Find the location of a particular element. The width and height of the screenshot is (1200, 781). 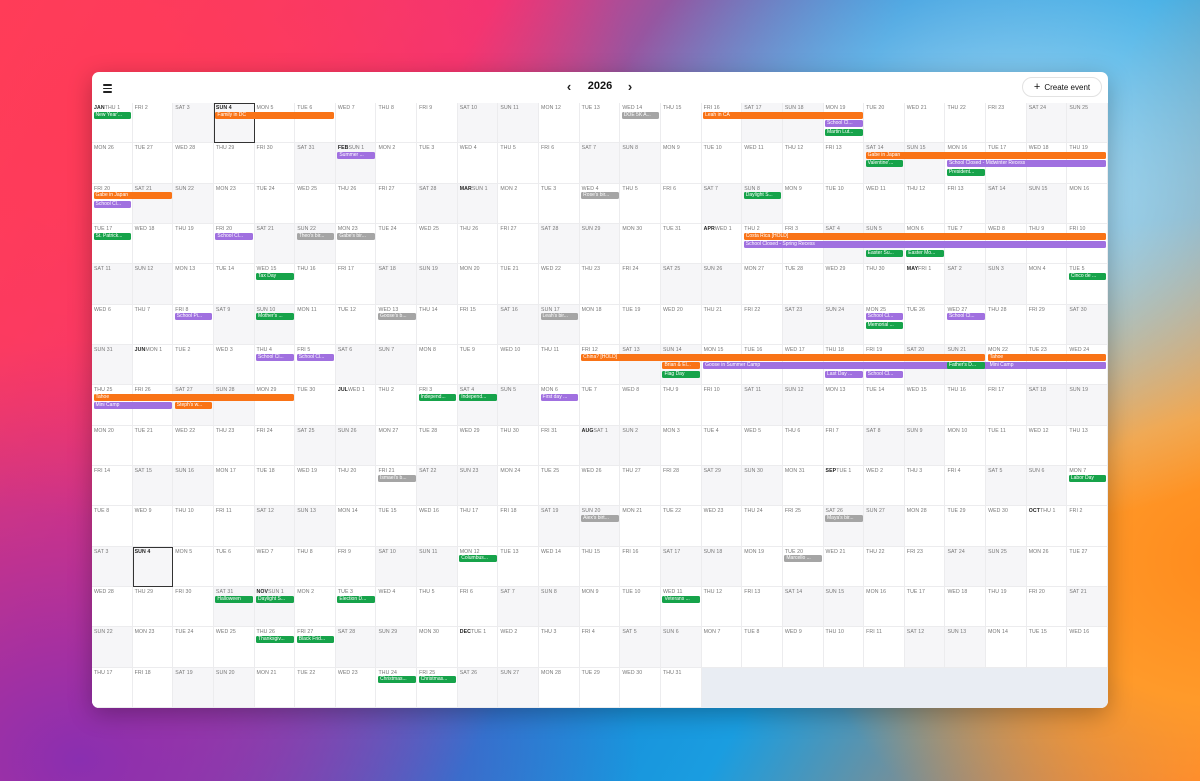

day-cell: SAT 30 is located at coordinates (1087, 324).